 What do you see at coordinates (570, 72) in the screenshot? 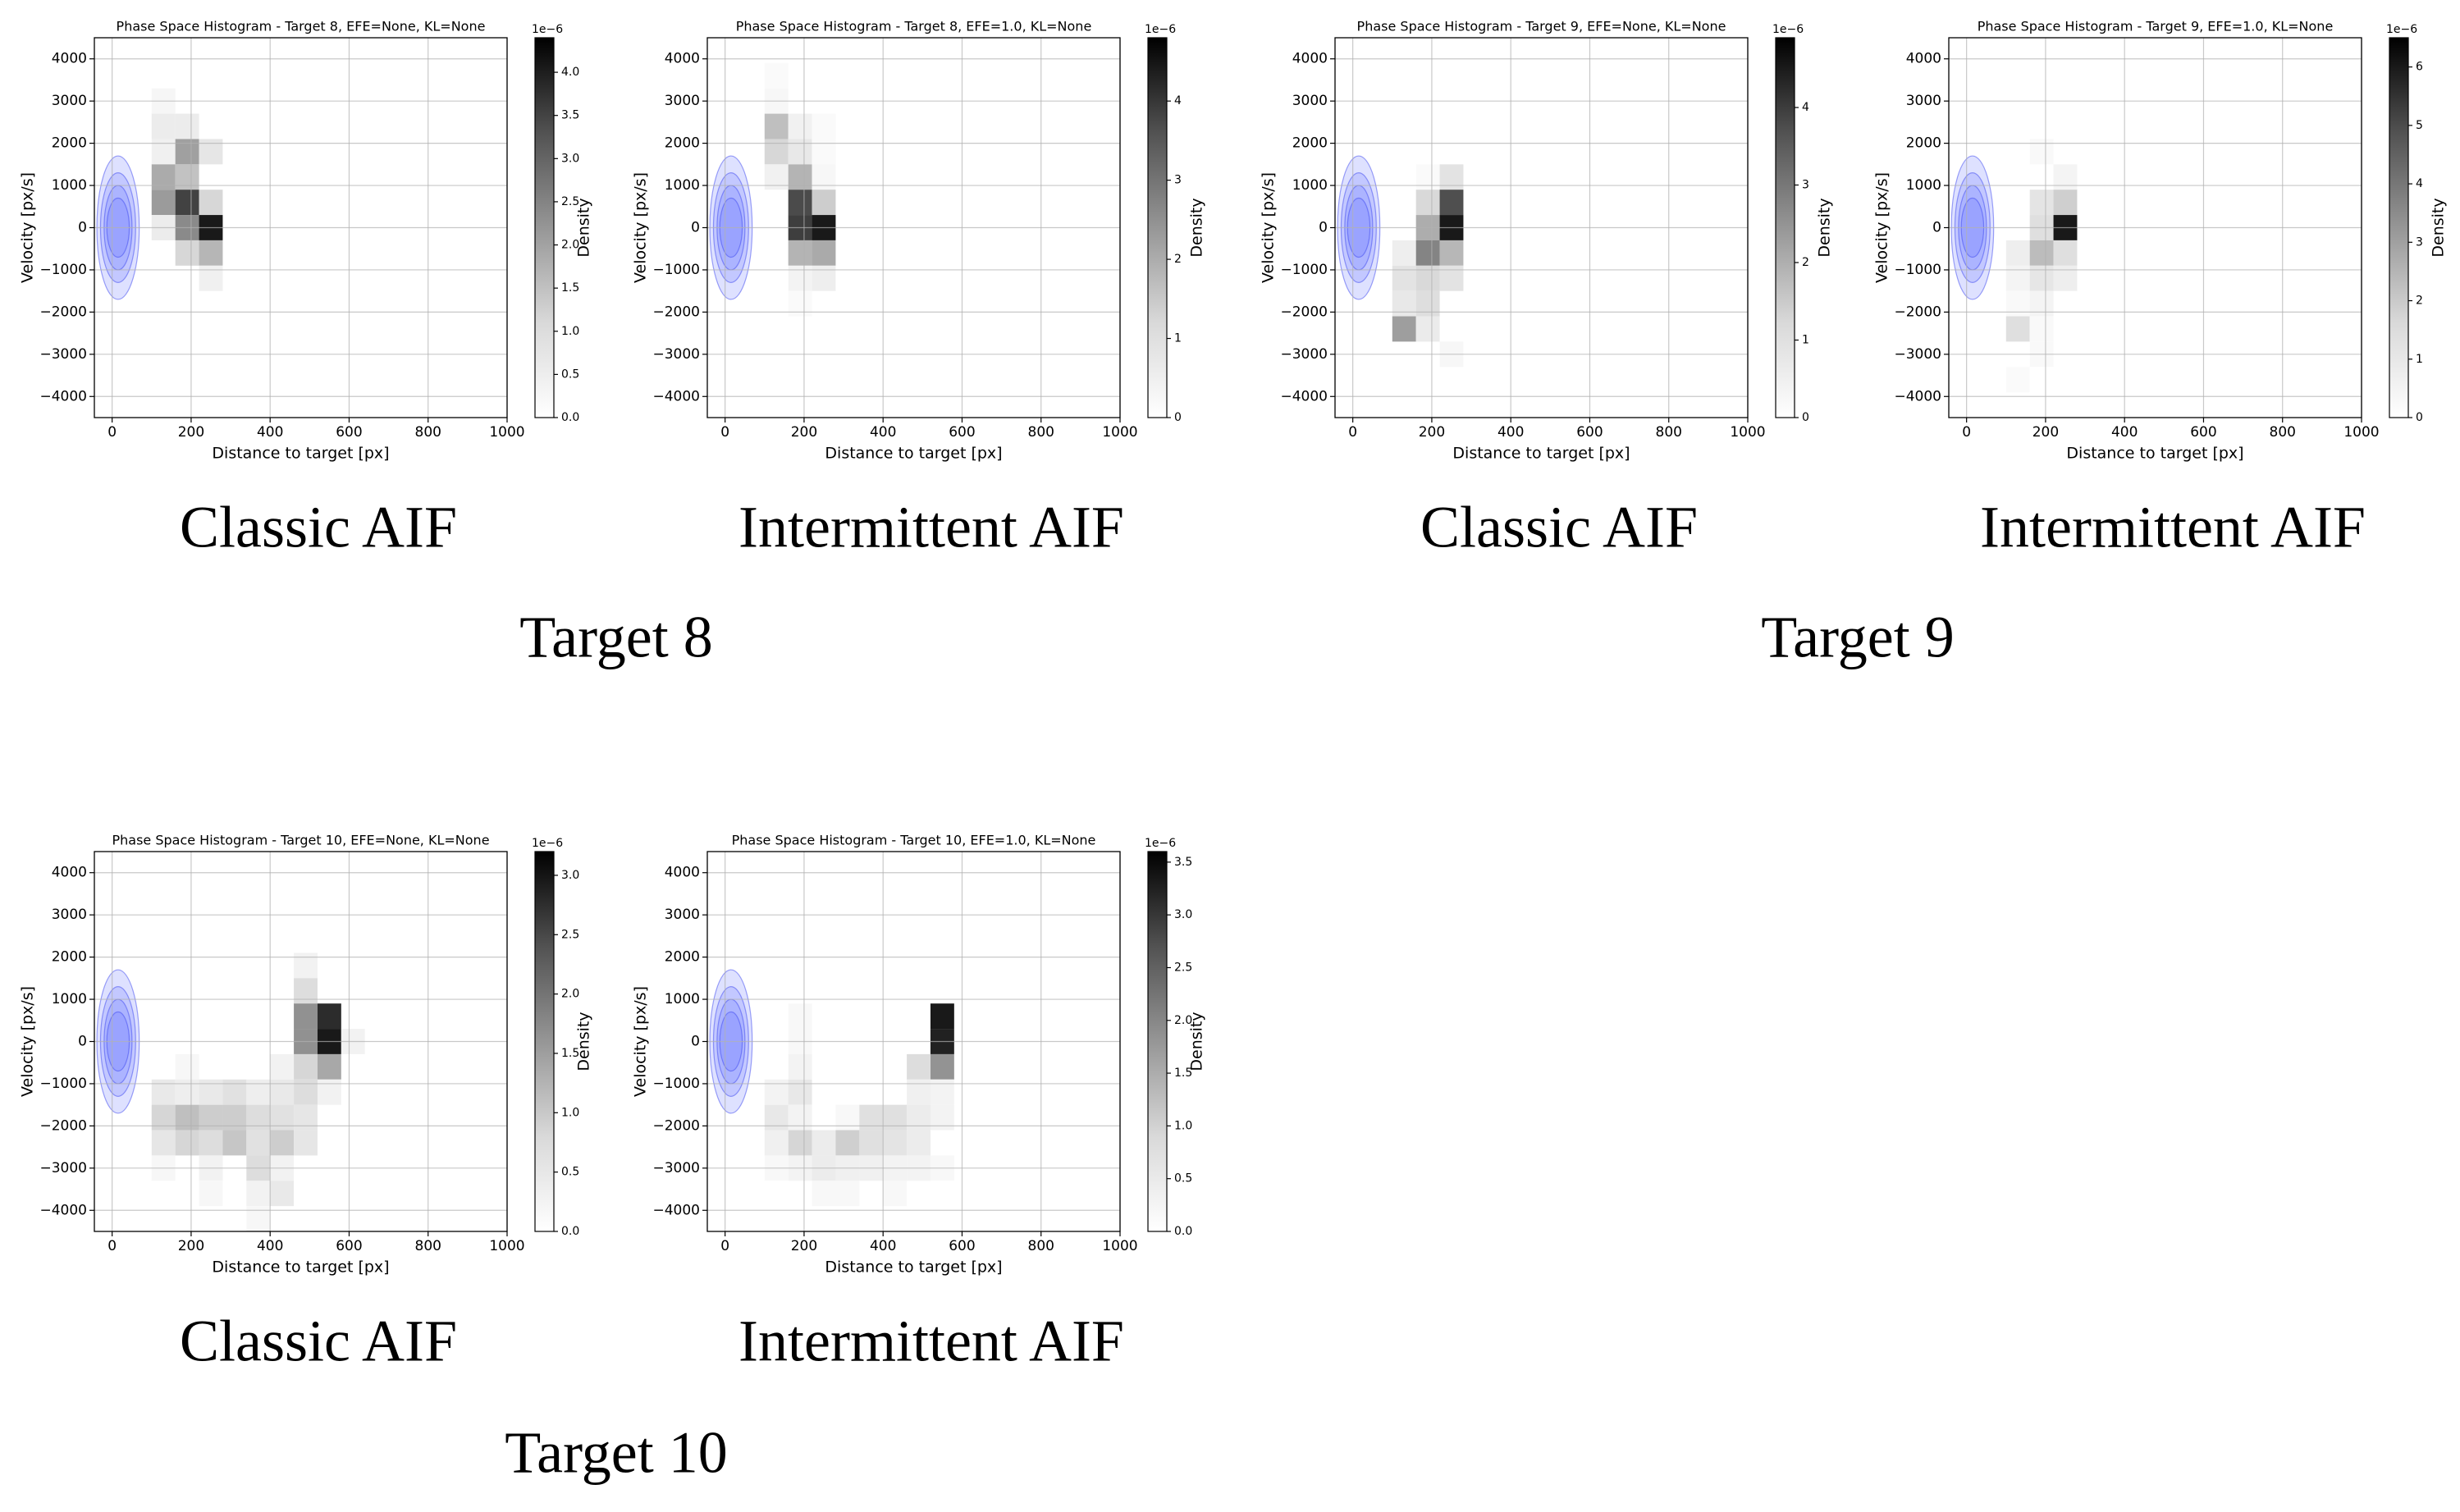
I see `colorbar-tick-label: 4.0` at bounding box center [570, 72].